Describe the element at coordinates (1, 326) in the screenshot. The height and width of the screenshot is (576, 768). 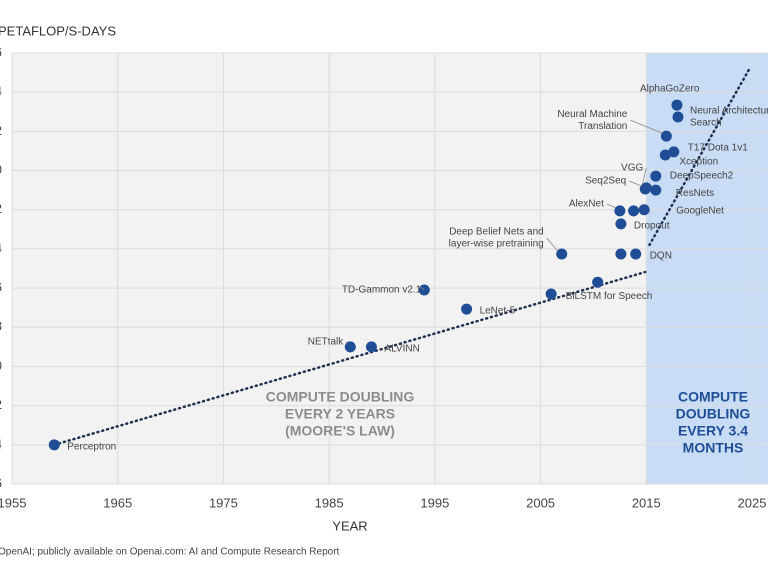
I see `y-tick-label: 8` at that location.